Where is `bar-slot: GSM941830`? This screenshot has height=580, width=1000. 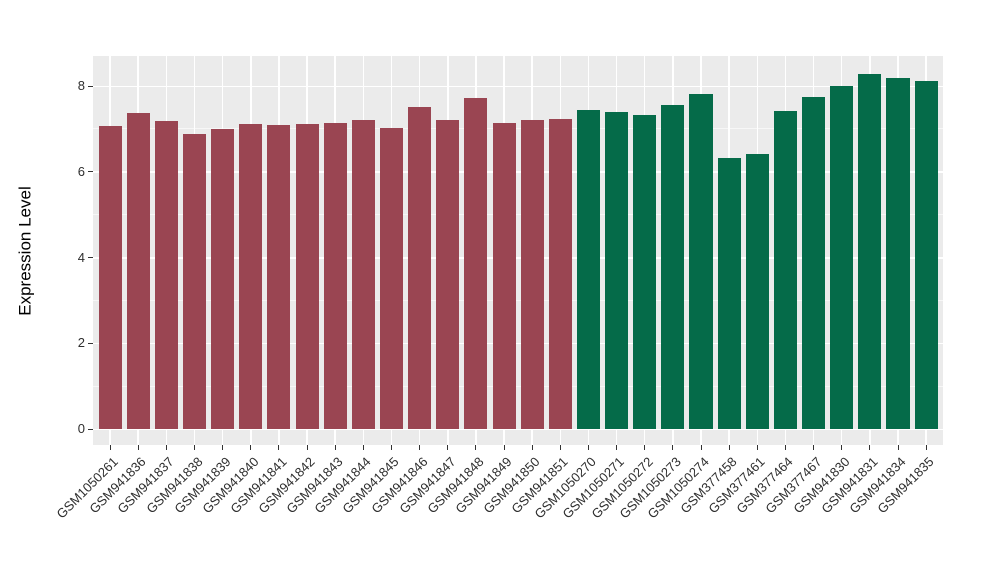 bar-slot: GSM941830 is located at coordinates (823, 286).